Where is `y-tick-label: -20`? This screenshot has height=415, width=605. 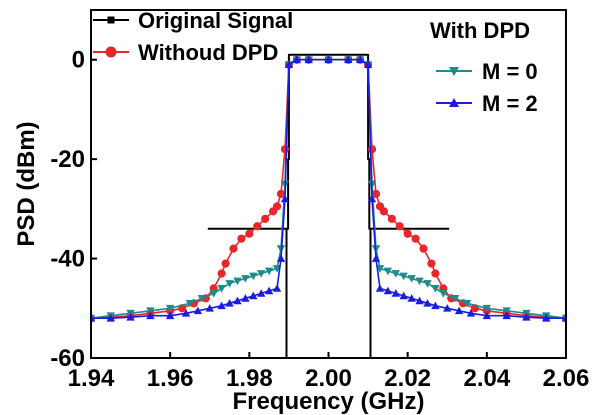
y-tick-label: -20 is located at coordinates (67, 159).